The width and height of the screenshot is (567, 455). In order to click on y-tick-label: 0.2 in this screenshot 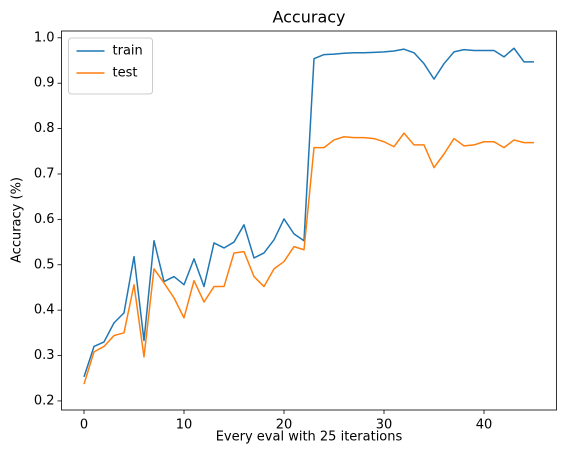, I will do `click(44, 400)`.